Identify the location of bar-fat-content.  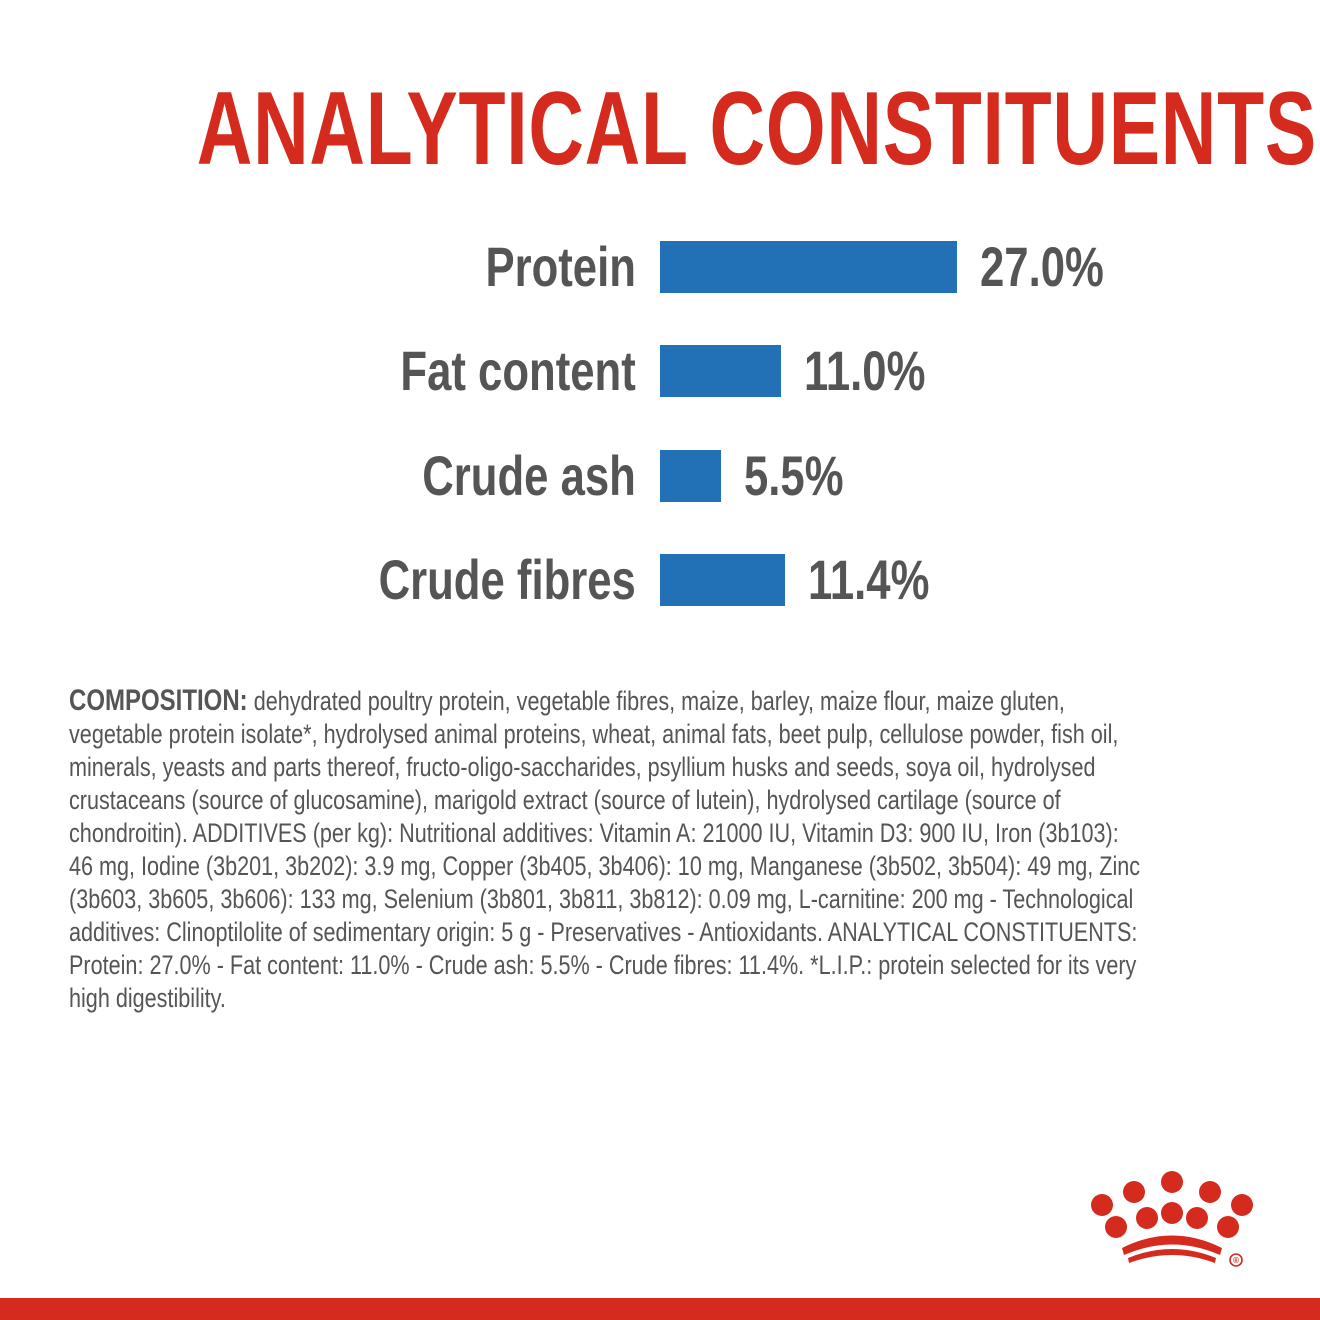
(720, 371).